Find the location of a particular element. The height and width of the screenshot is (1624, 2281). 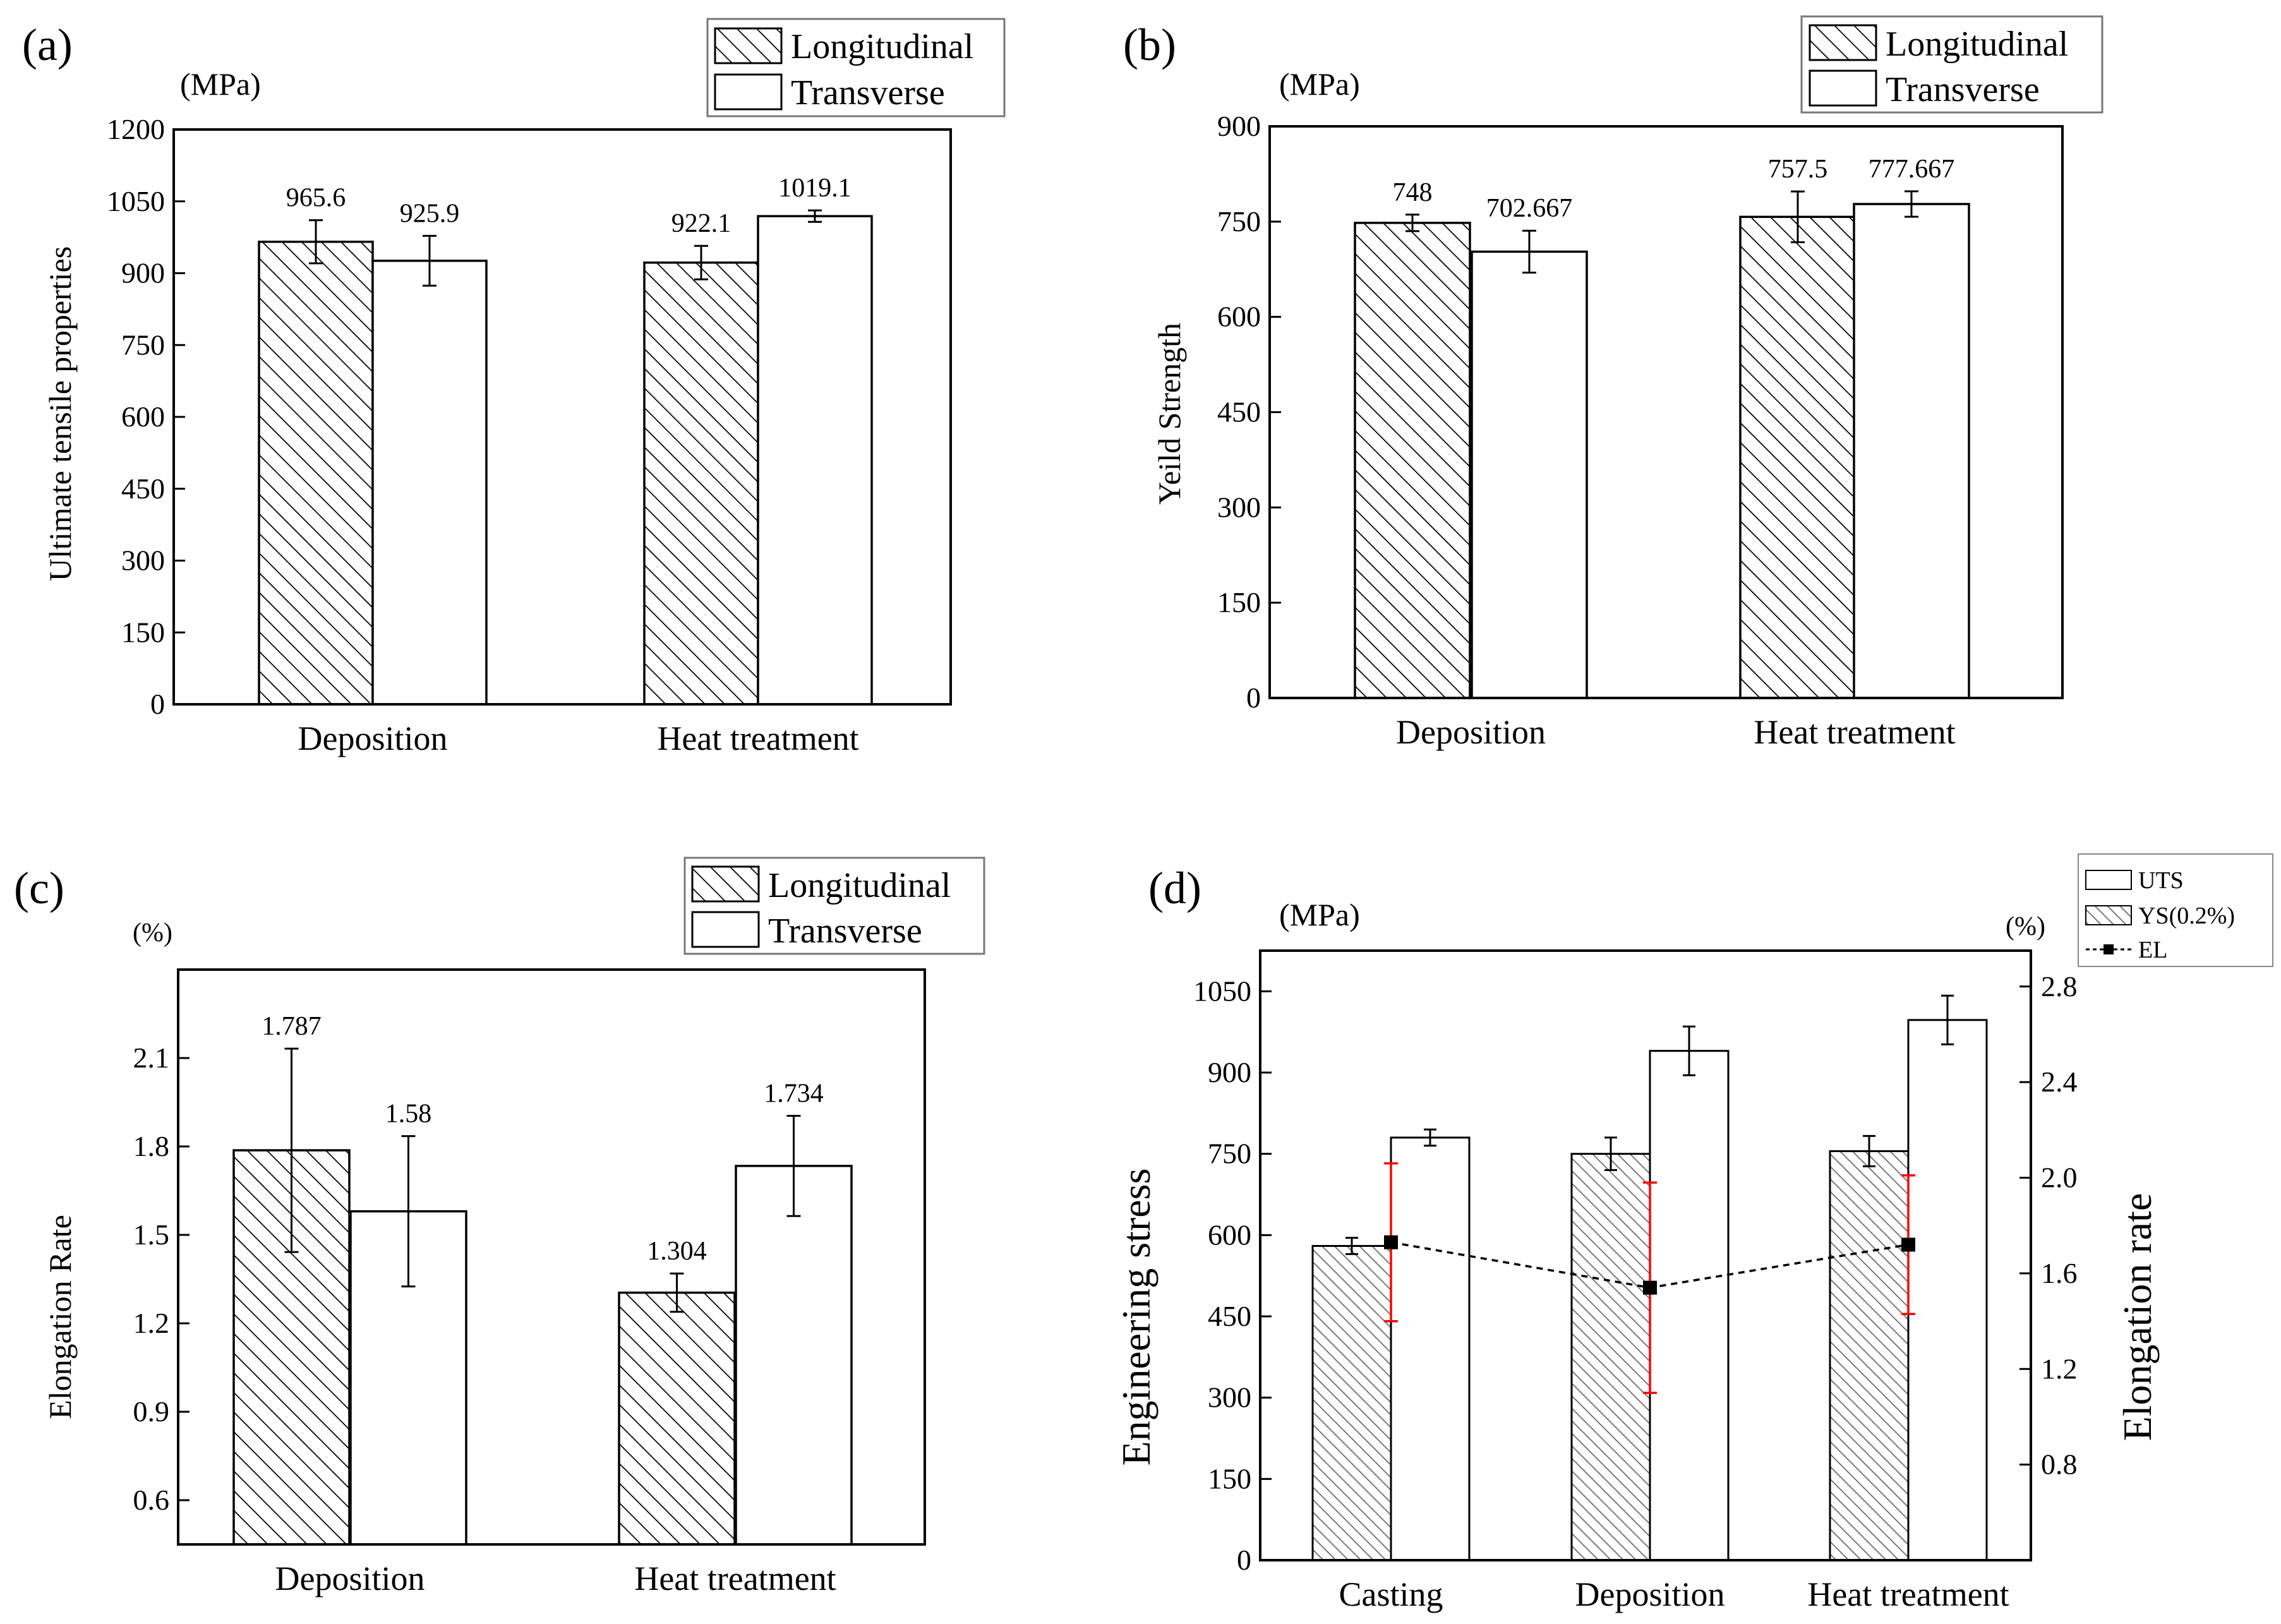

panel-b-legend-swatch-transverse is located at coordinates (1843, 88).